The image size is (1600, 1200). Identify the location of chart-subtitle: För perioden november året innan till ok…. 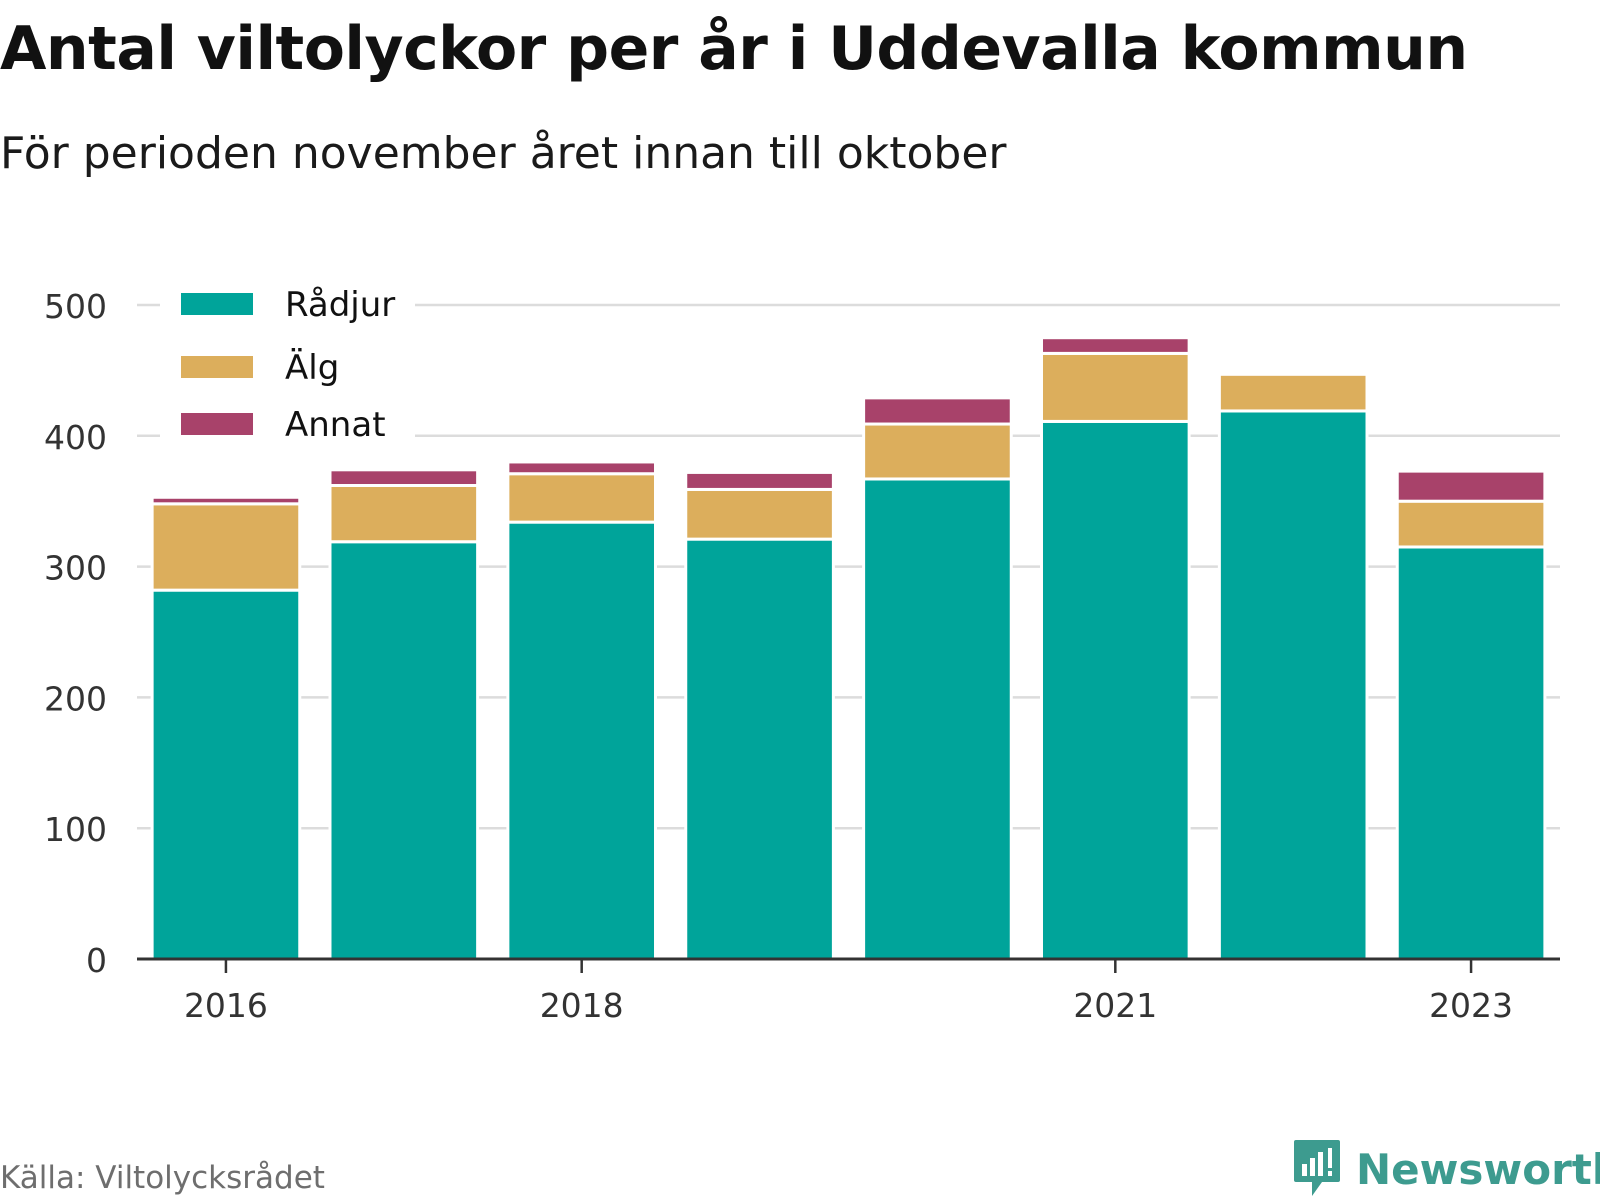
(503, 153).